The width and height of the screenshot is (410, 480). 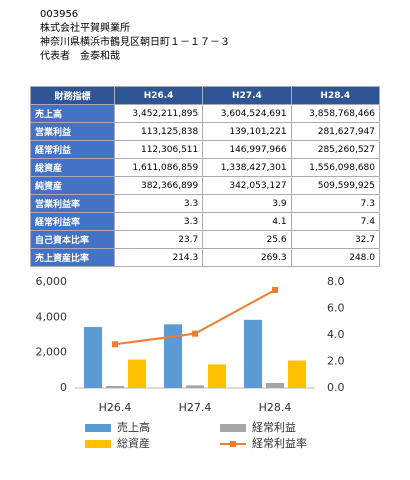 I want to click on legend-label: 経常利益, so click(x=274, y=427).